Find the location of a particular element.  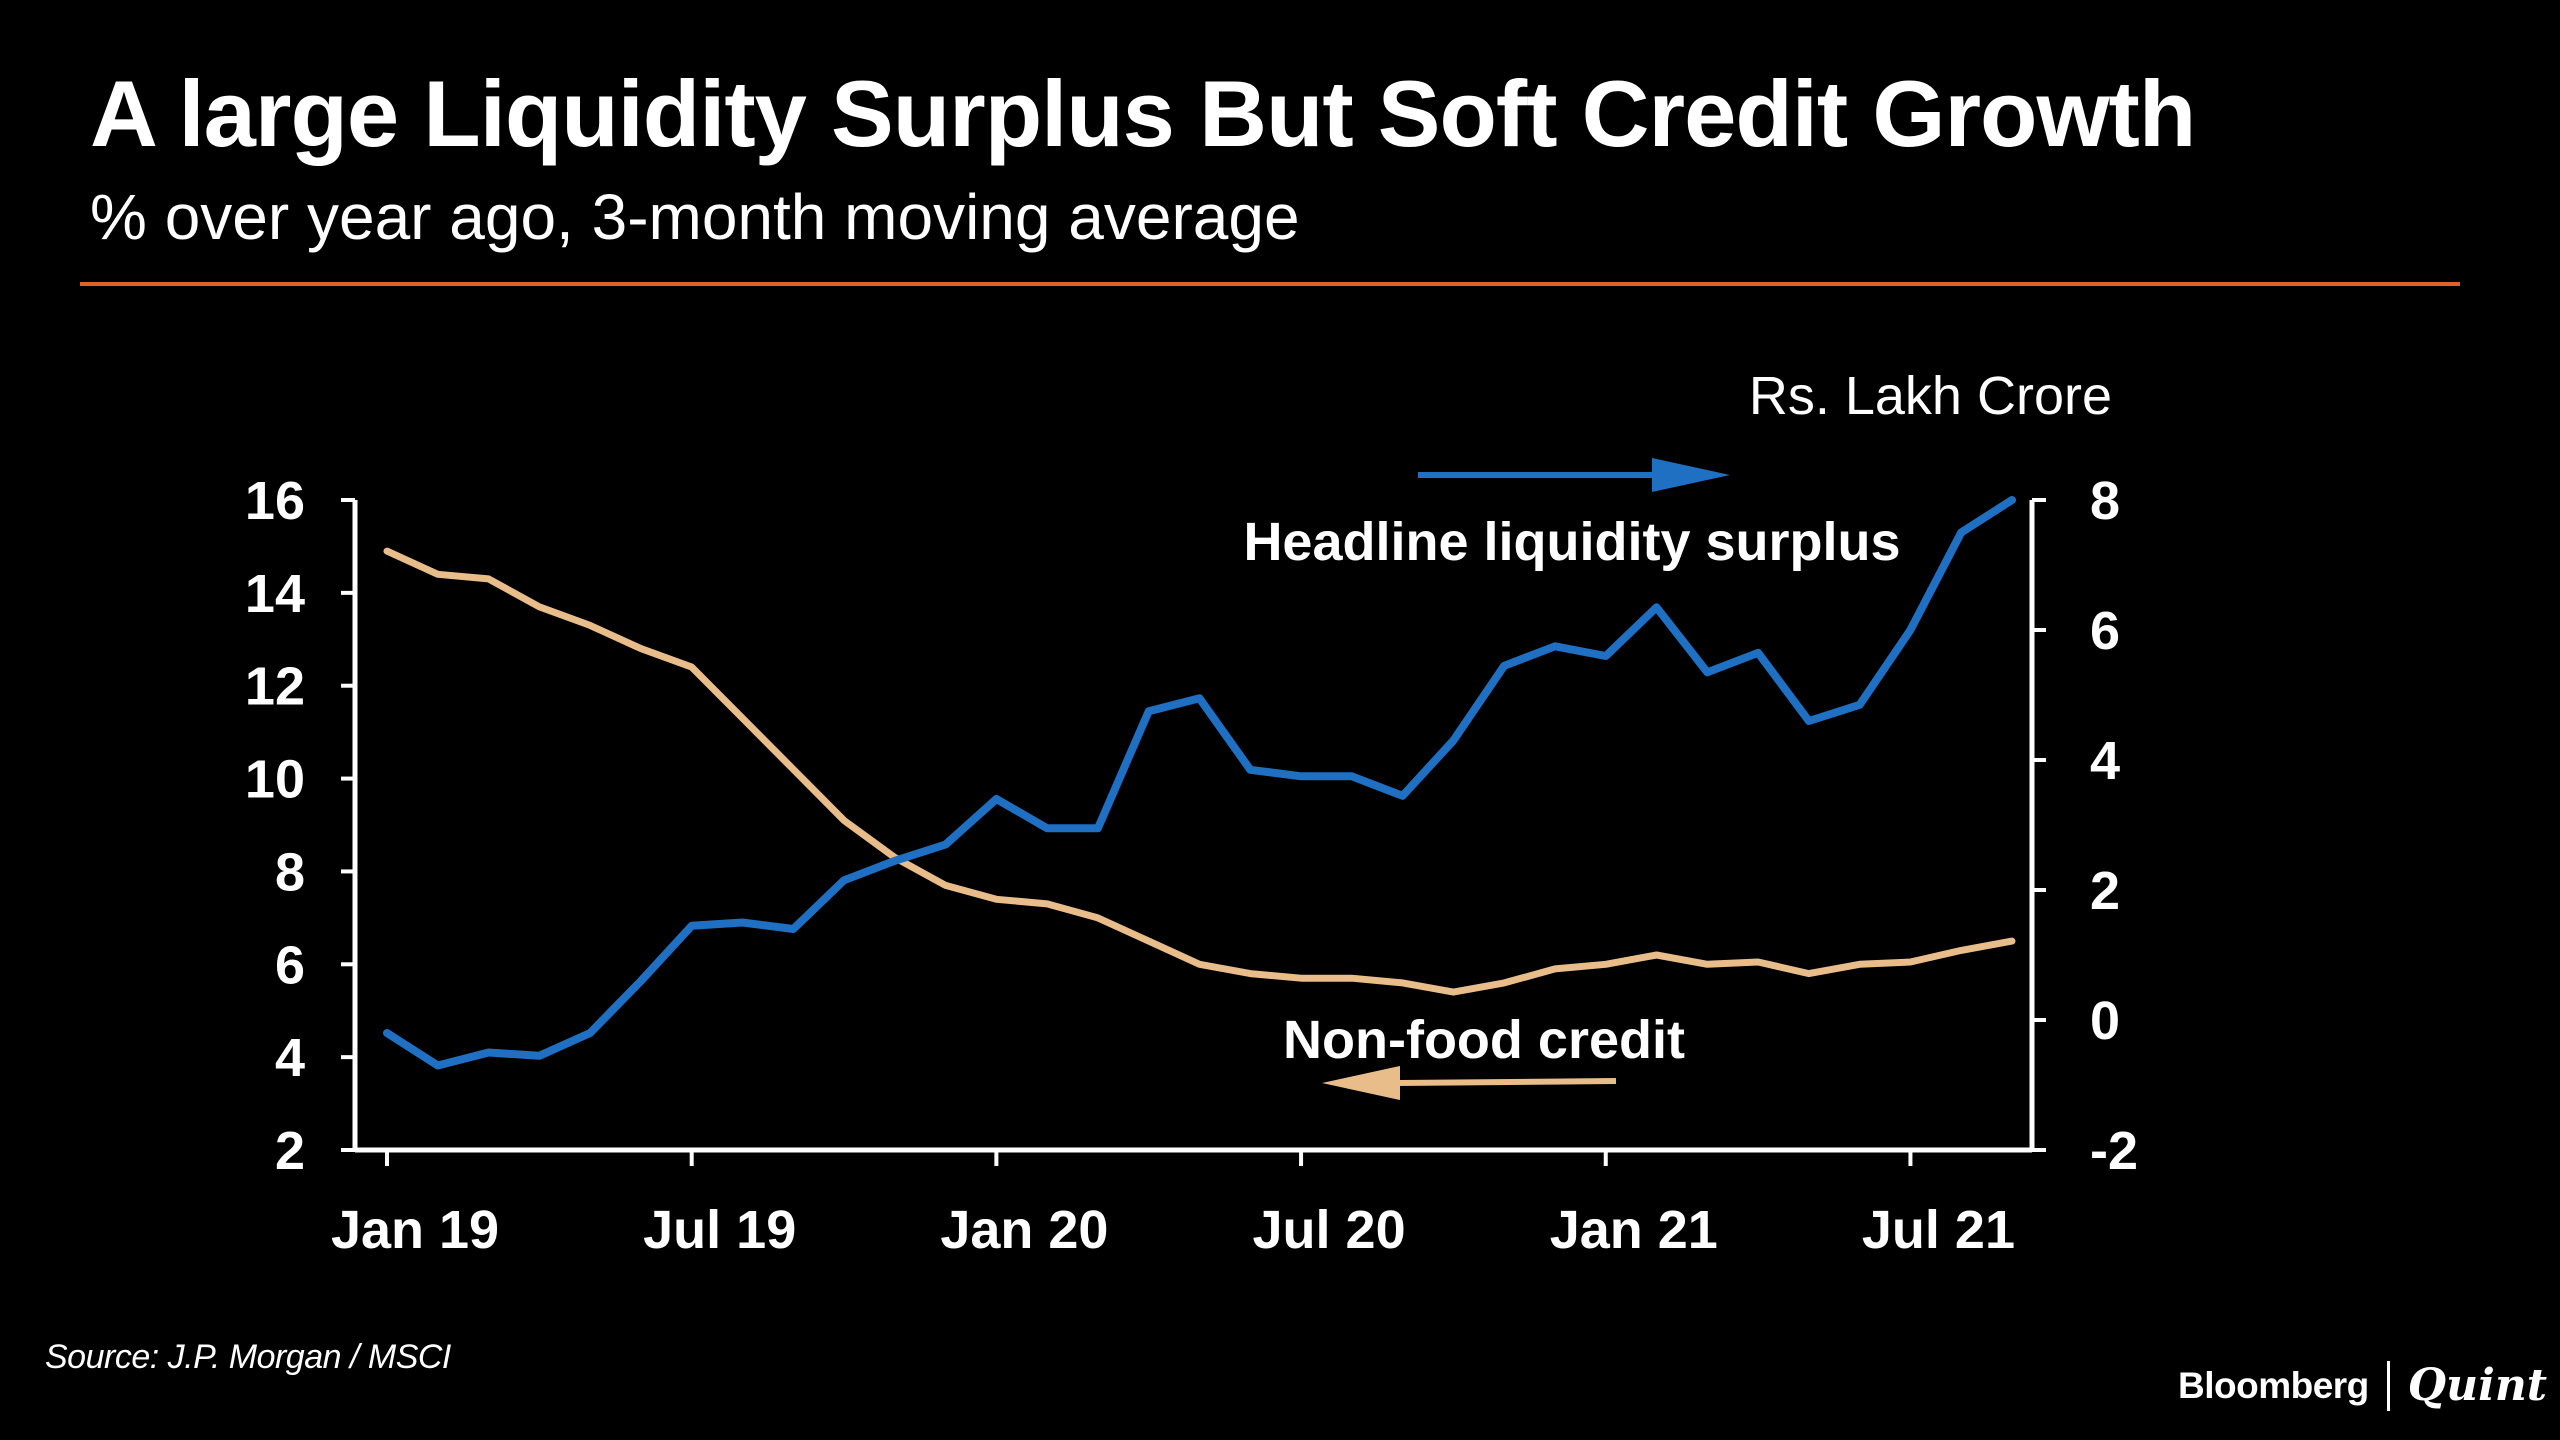

chart-subtitle: % over year ago, 3-month moving average is located at coordinates (695, 217).